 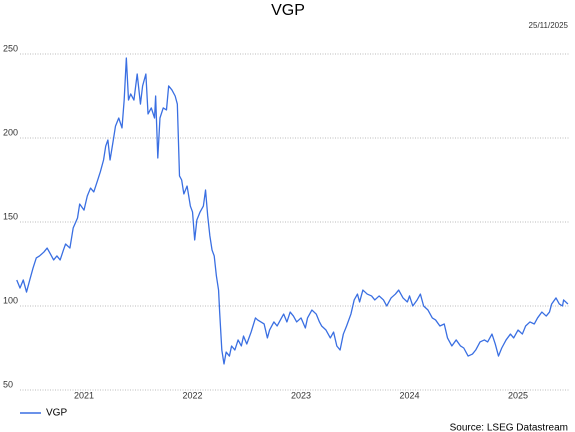 I want to click on chart-title: VGP, so click(x=288, y=10).